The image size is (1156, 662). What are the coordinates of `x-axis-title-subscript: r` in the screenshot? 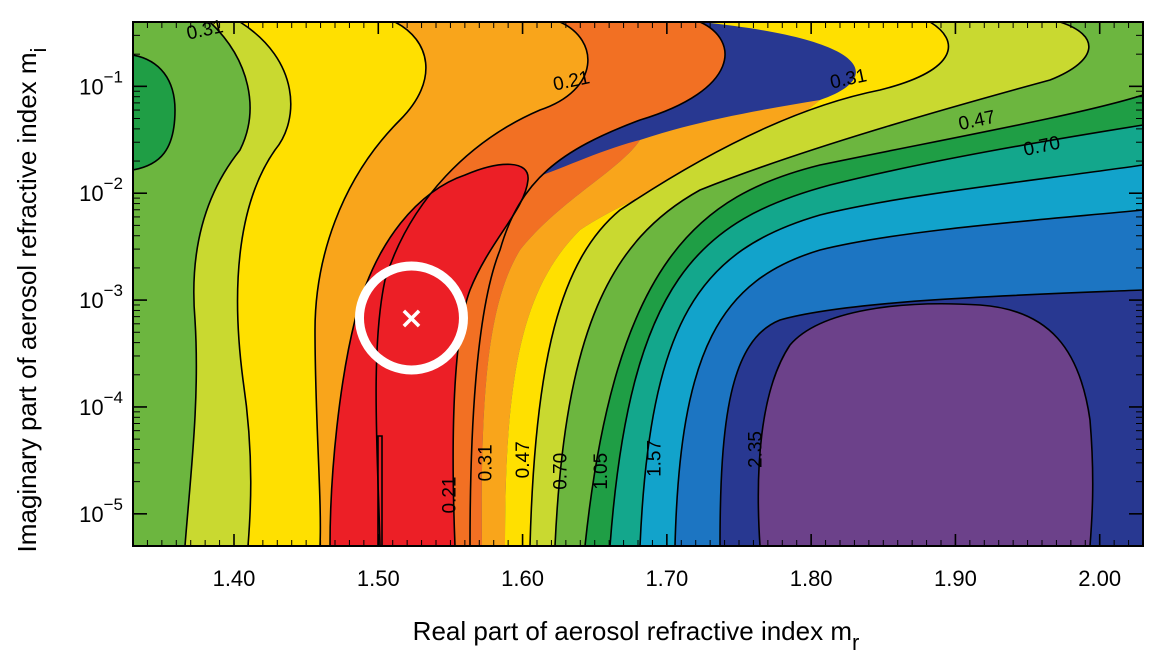 It's located at (855, 642).